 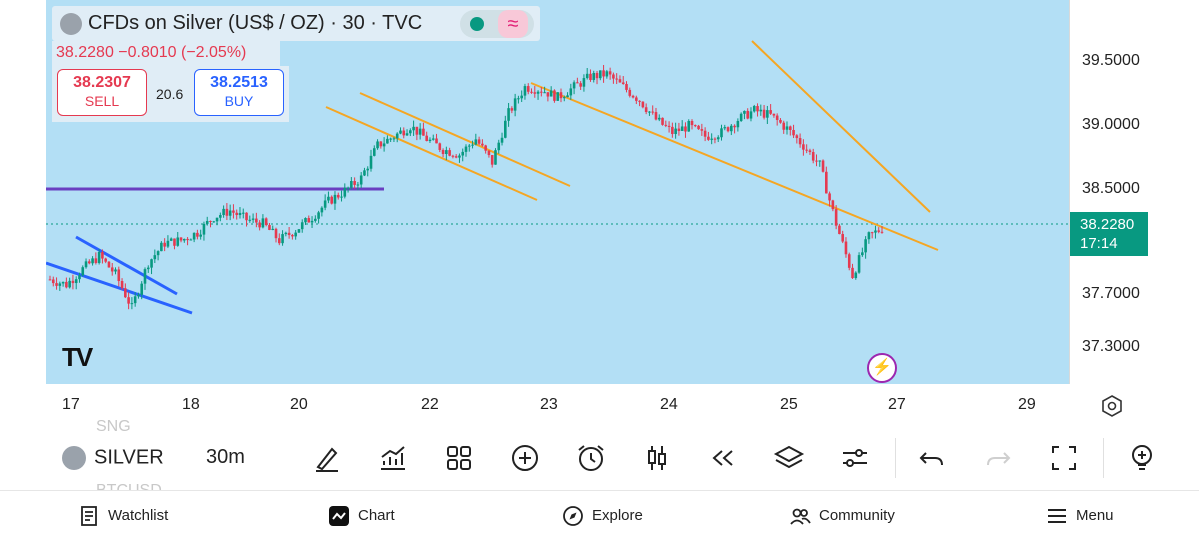 I want to click on symbol-legend: CFDs on Silver (US$ / OZ) · 30 · TVC ≈, so click(x=296, y=23).